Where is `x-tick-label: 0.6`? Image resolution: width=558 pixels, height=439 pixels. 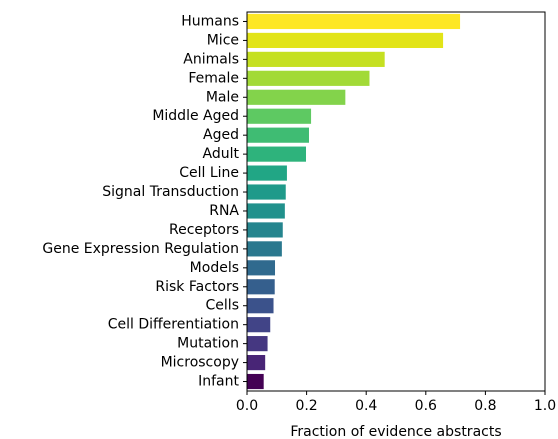 x-tick-label: 0.6 is located at coordinates (426, 406).